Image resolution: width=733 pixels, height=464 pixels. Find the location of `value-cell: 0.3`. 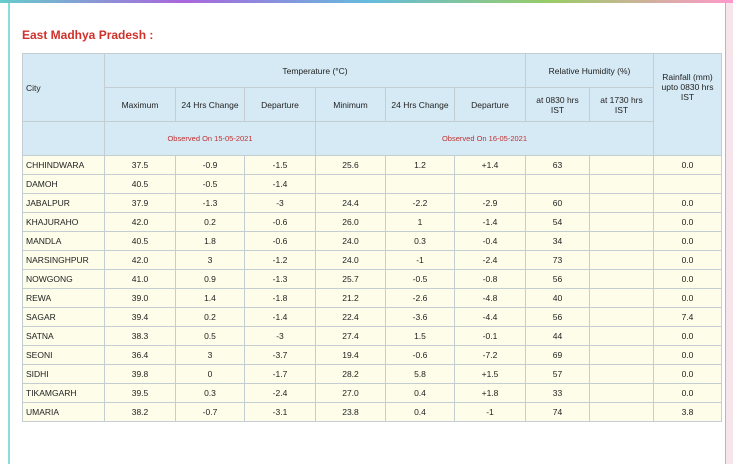

value-cell: 0.3 is located at coordinates (210, 393).